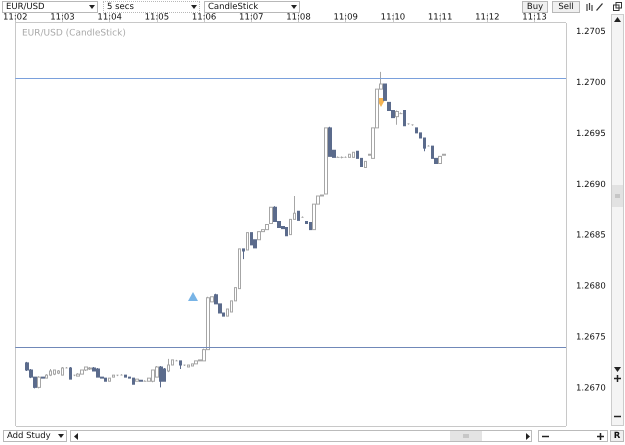  What do you see at coordinates (151, 7) in the screenshot?
I see `text: 5 secs` at bounding box center [151, 7].